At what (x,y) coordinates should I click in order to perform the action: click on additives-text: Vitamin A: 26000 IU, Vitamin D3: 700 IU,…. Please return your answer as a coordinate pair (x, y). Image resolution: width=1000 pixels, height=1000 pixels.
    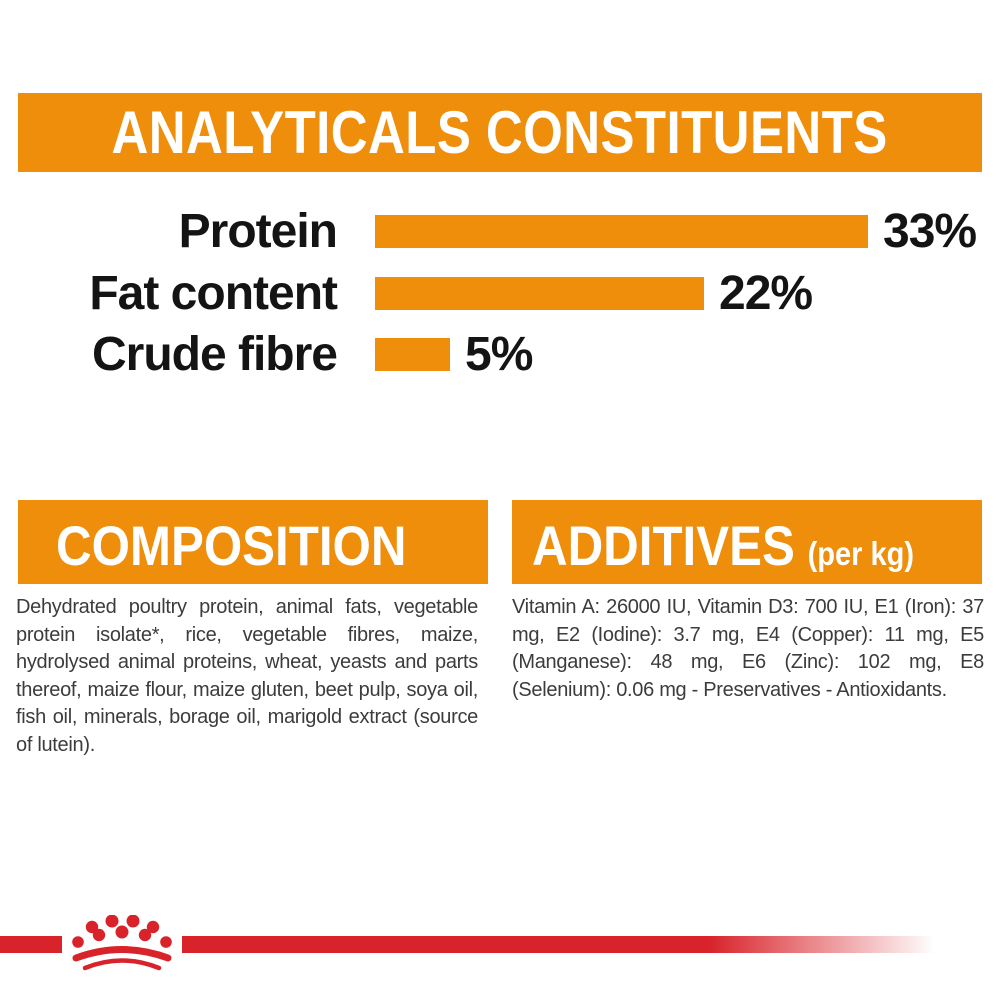
    Looking at the image, I should click on (748, 648).